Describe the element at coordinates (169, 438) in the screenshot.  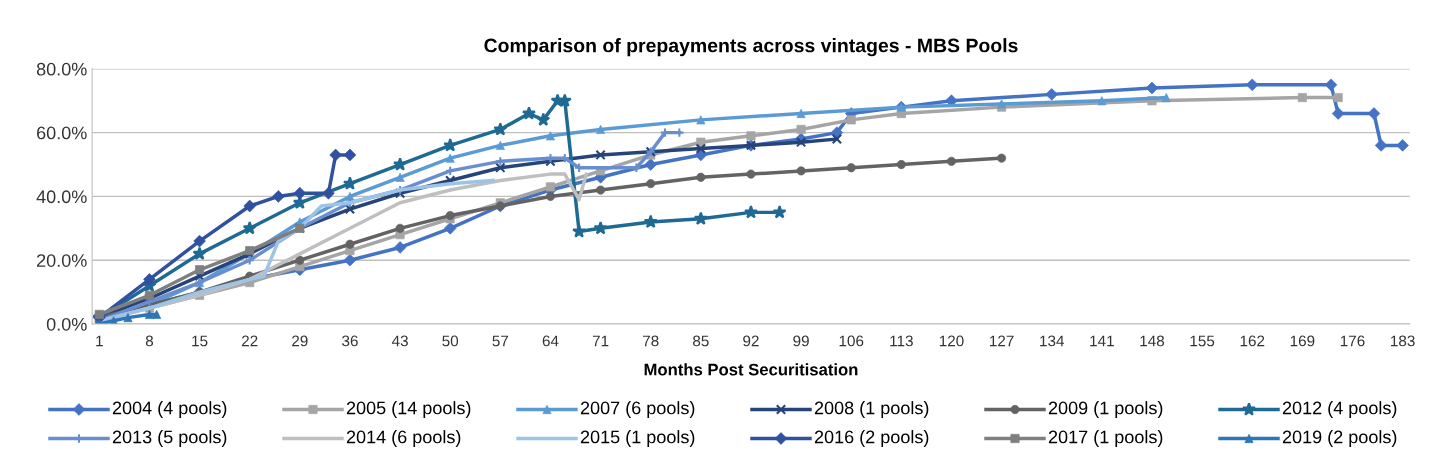
I see `legend-label: 2013 (5 pools)` at that location.